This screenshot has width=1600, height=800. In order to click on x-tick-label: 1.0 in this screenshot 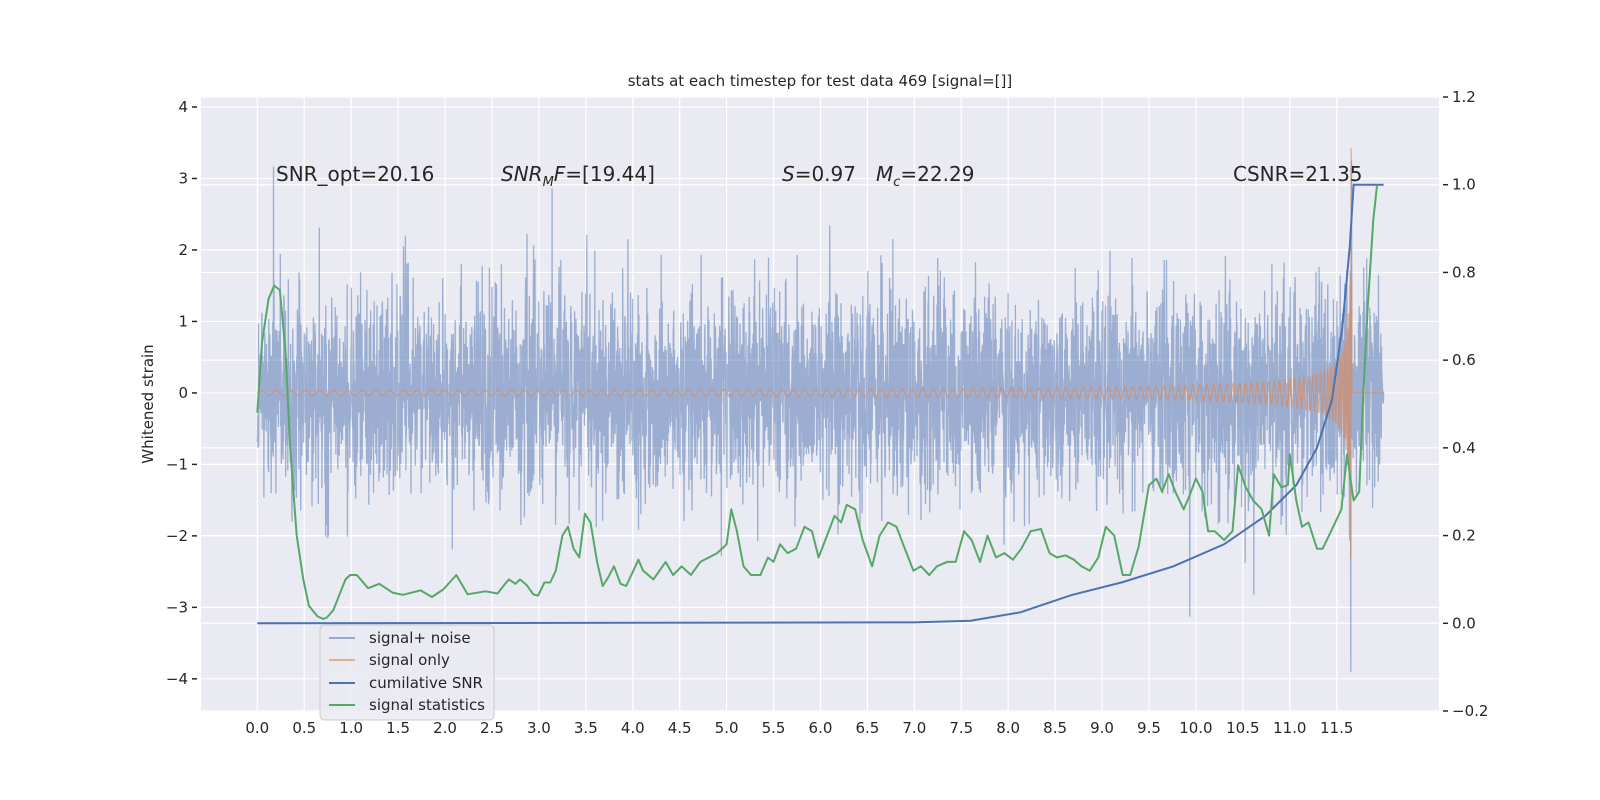, I will do `click(351, 728)`.